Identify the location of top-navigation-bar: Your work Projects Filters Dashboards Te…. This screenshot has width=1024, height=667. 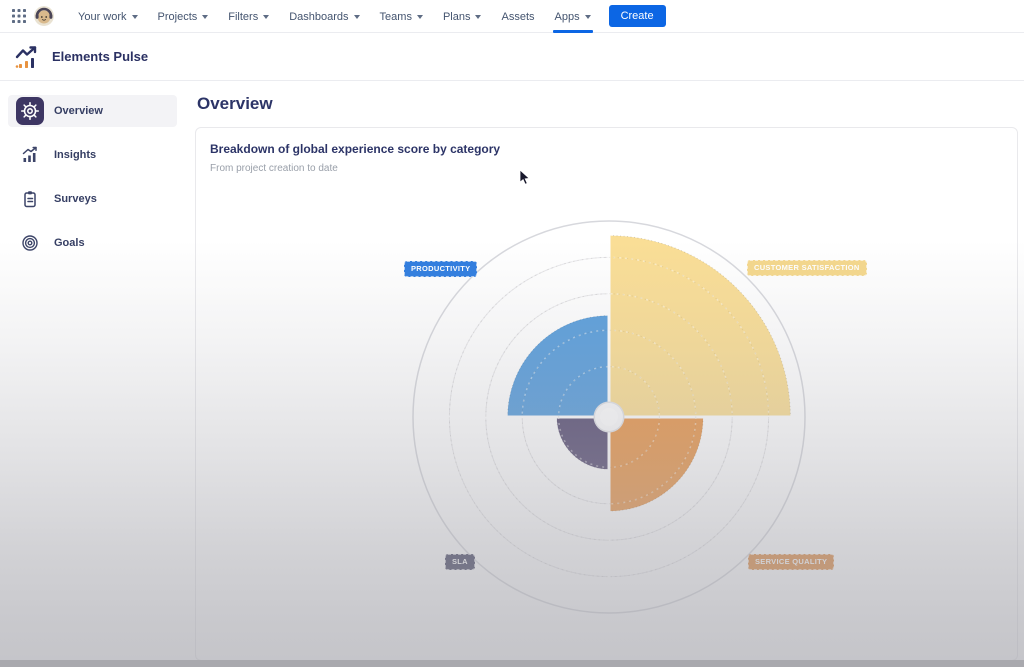
(512, 16).